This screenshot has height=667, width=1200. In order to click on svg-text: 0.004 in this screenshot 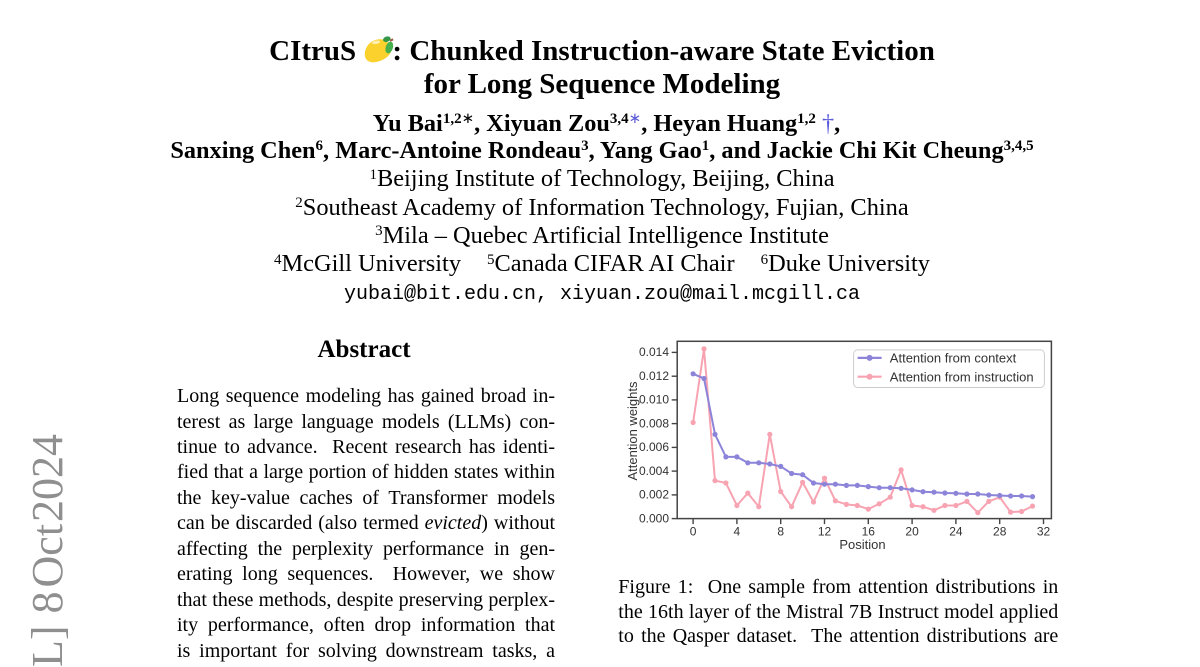, I will do `click(654, 471)`.